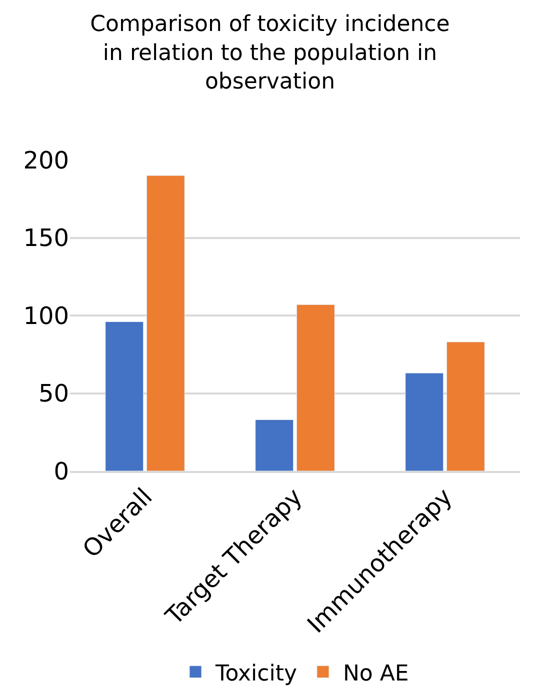 The image size is (540, 693). What do you see at coordinates (375, 673) in the screenshot?
I see `legend-label: No AE` at bounding box center [375, 673].